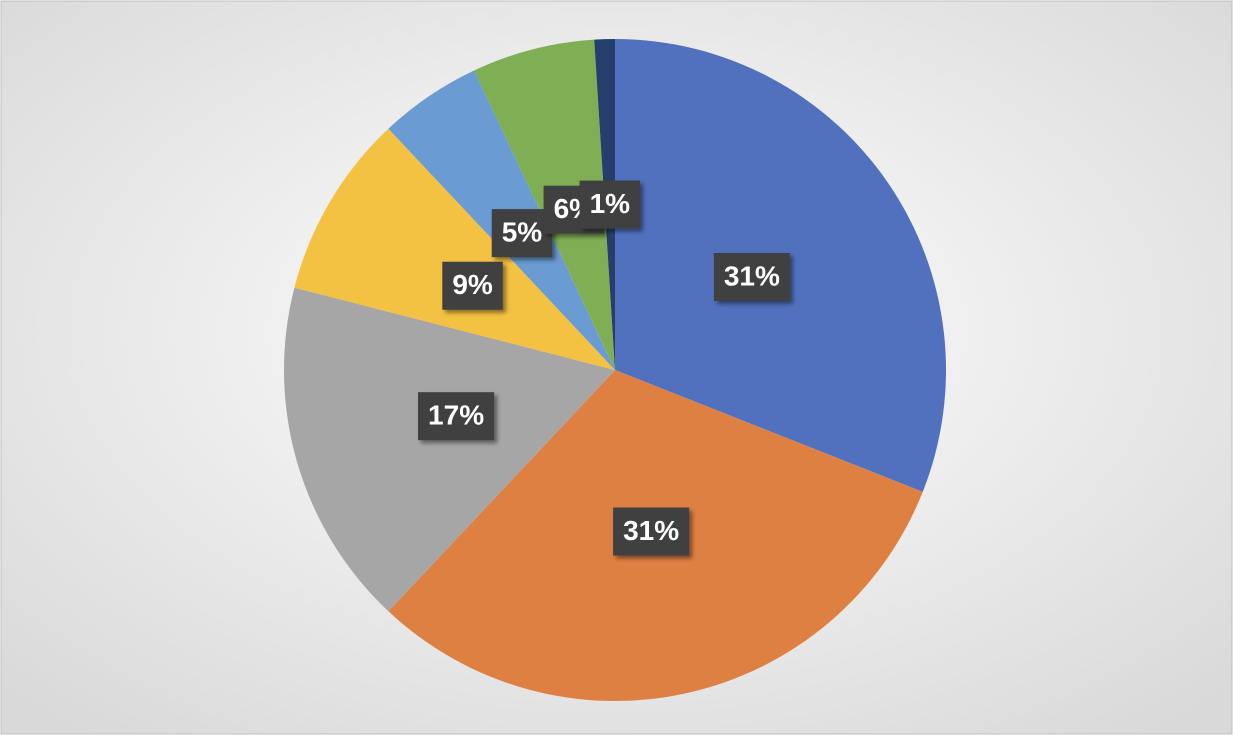 This screenshot has width=1235, height=735. I want to click on data-label-text: 1%, so click(610, 203).